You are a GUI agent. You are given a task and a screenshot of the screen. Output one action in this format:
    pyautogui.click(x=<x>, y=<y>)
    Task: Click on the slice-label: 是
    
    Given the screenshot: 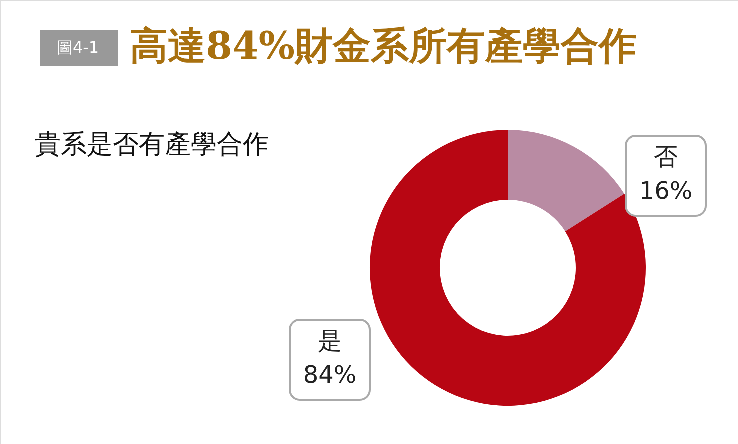 What is the action you would take?
    pyautogui.click(x=330, y=341)
    